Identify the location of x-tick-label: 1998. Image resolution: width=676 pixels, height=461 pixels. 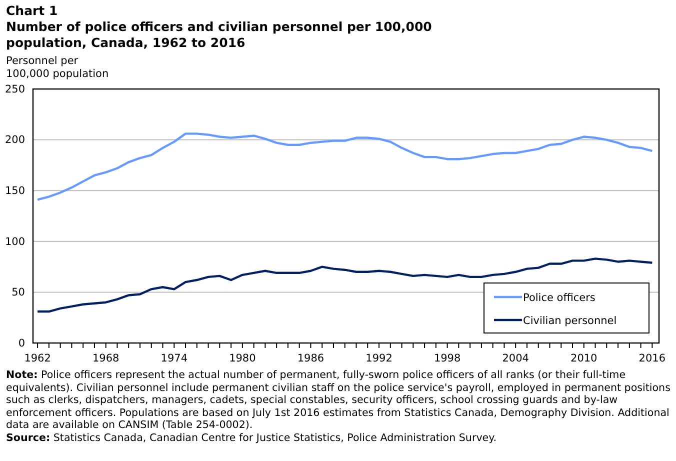
(447, 358).